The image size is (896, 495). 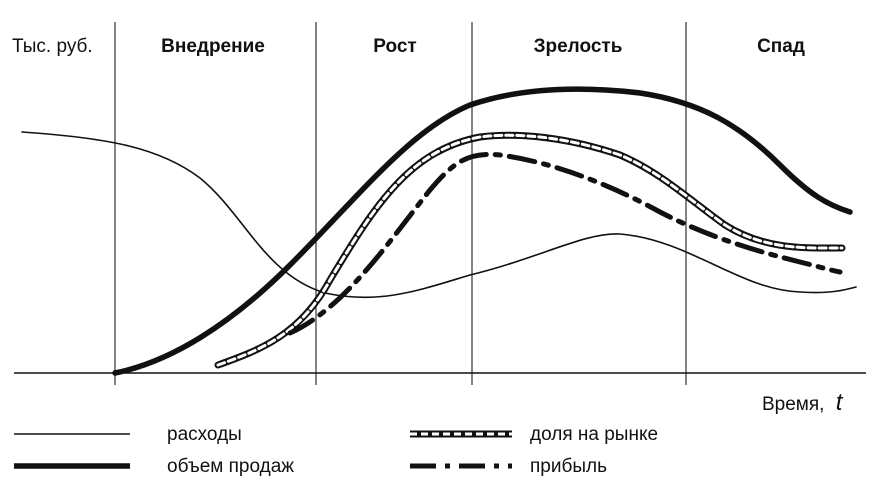 I want to click on y-axis-label: Тыс. руб., so click(x=52, y=46).